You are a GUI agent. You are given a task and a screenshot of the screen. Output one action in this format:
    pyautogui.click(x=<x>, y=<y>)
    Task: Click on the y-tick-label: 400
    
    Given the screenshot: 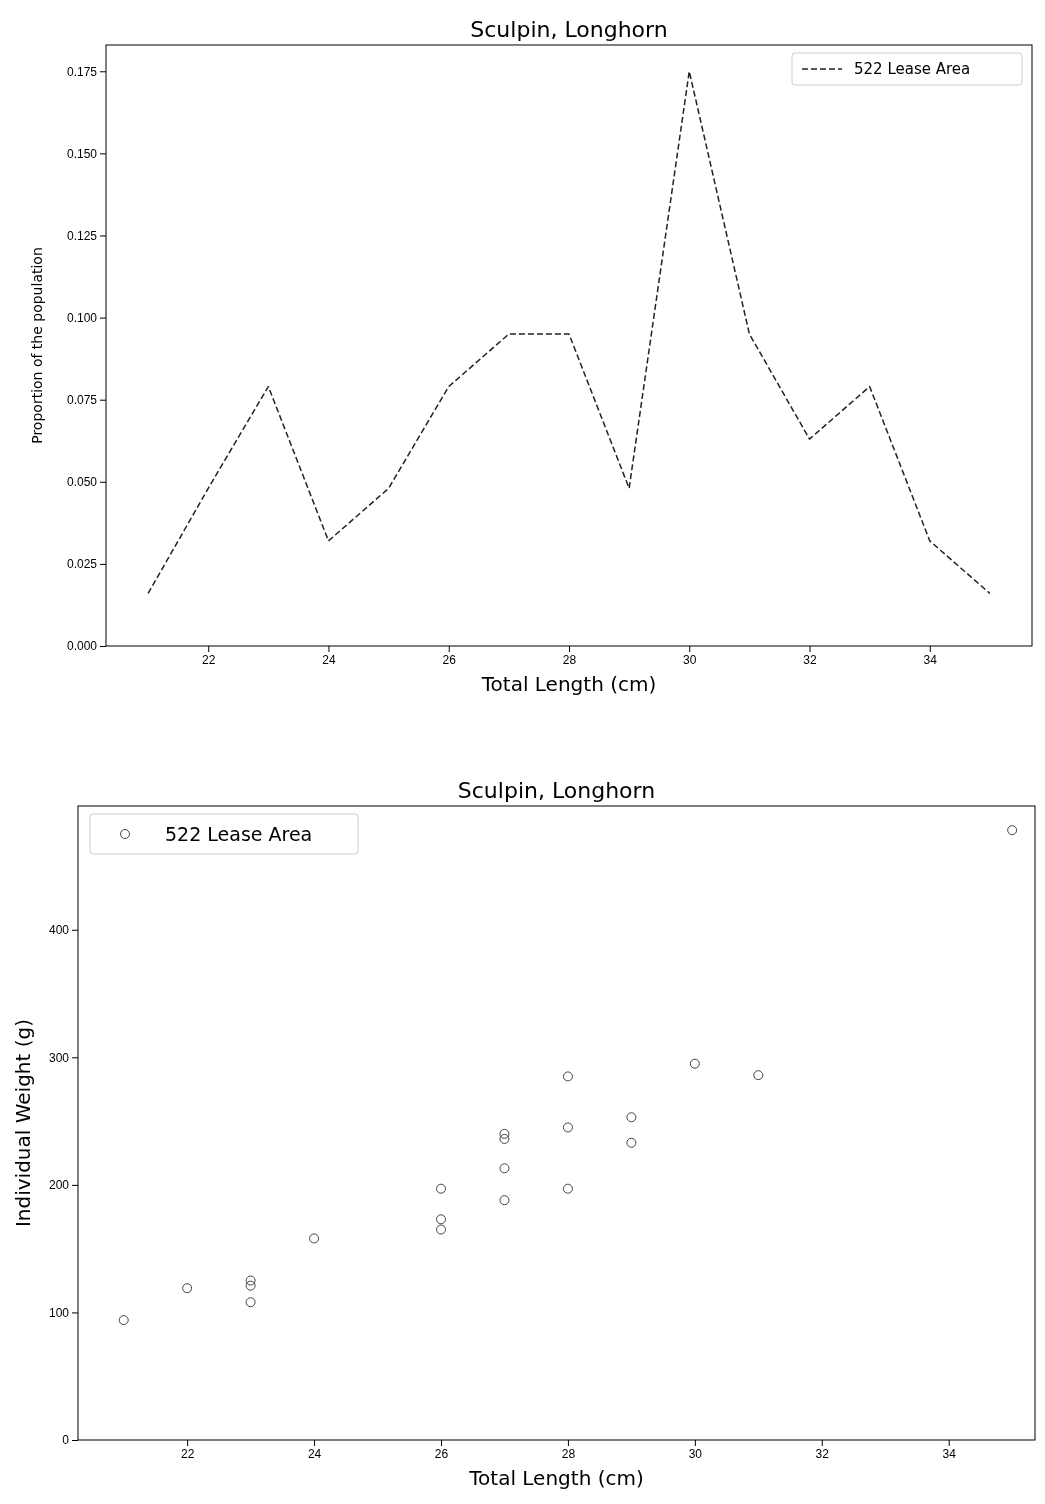 What is the action you would take?
    pyautogui.click(x=59, y=930)
    